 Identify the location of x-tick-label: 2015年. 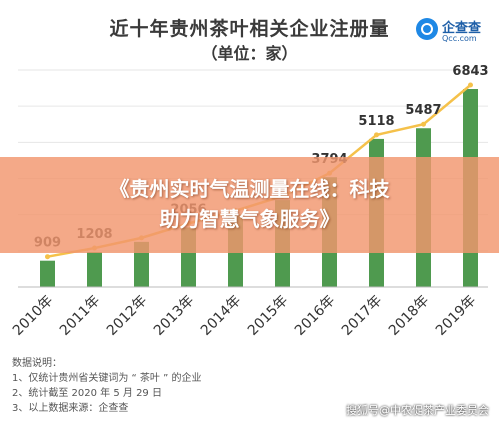
(268, 316).